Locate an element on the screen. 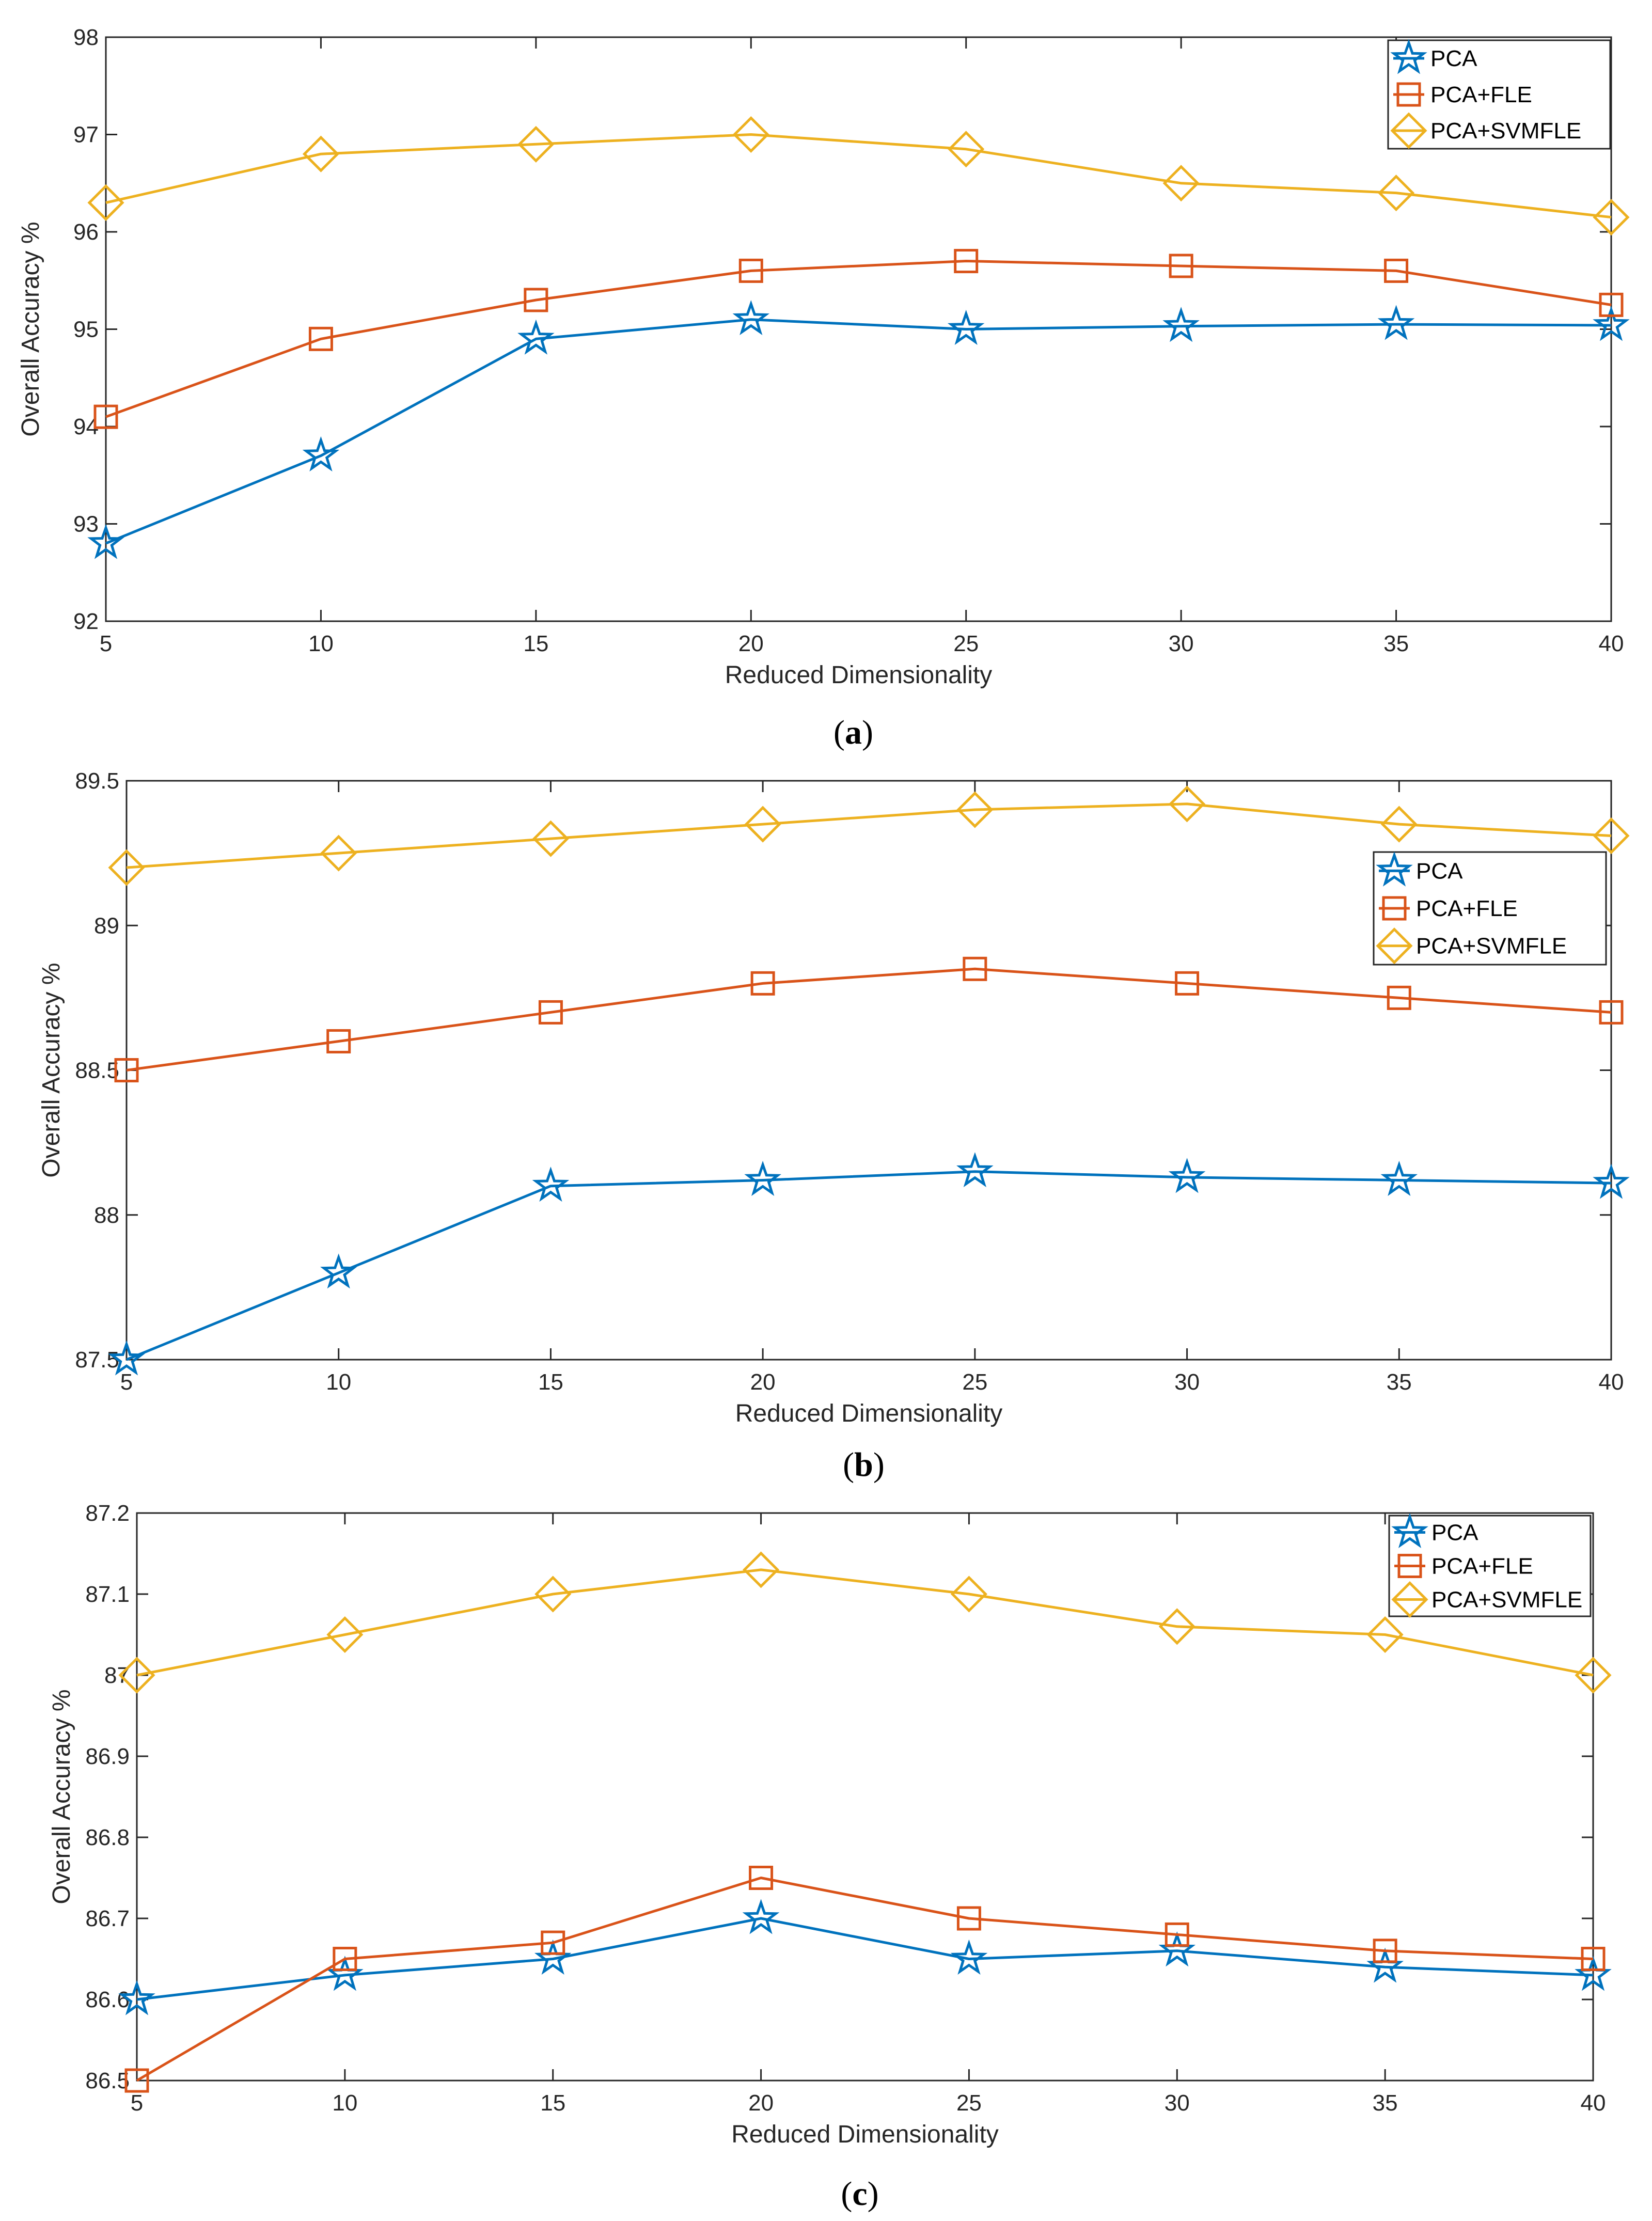 The height and width of the screenshot is (2221, 1652). chart-c-ytick-label: 87 is located at coordinates (117, 1675).